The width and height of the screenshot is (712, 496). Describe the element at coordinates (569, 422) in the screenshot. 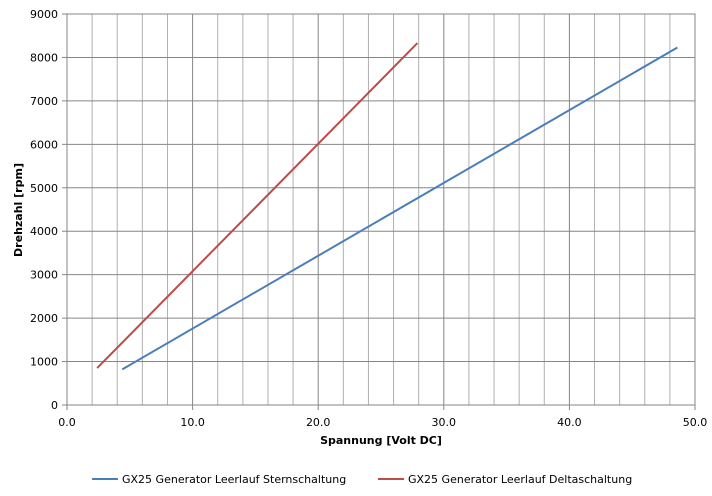

I see `x-tick-label: 40.0` at that location.